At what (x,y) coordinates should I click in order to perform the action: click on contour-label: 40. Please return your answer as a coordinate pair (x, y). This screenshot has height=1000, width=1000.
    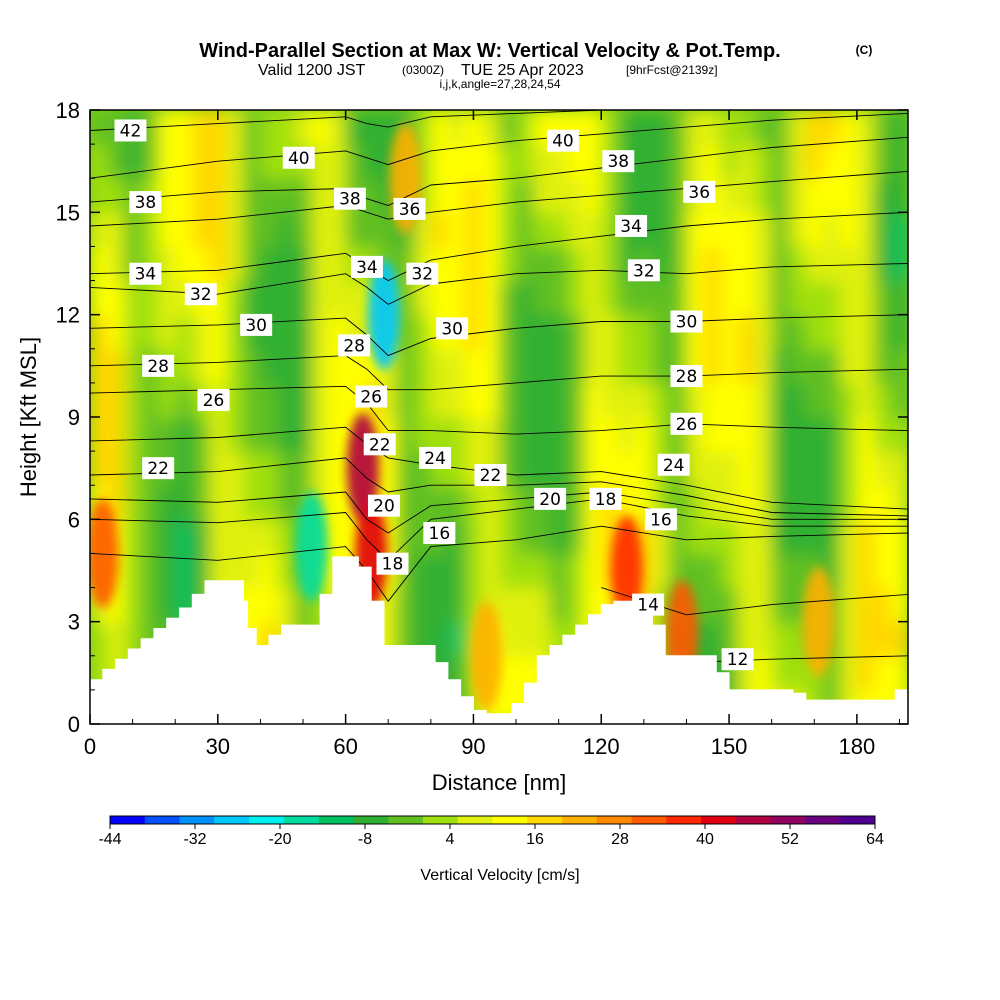
    Looking at the image, I should click on (298, 157).